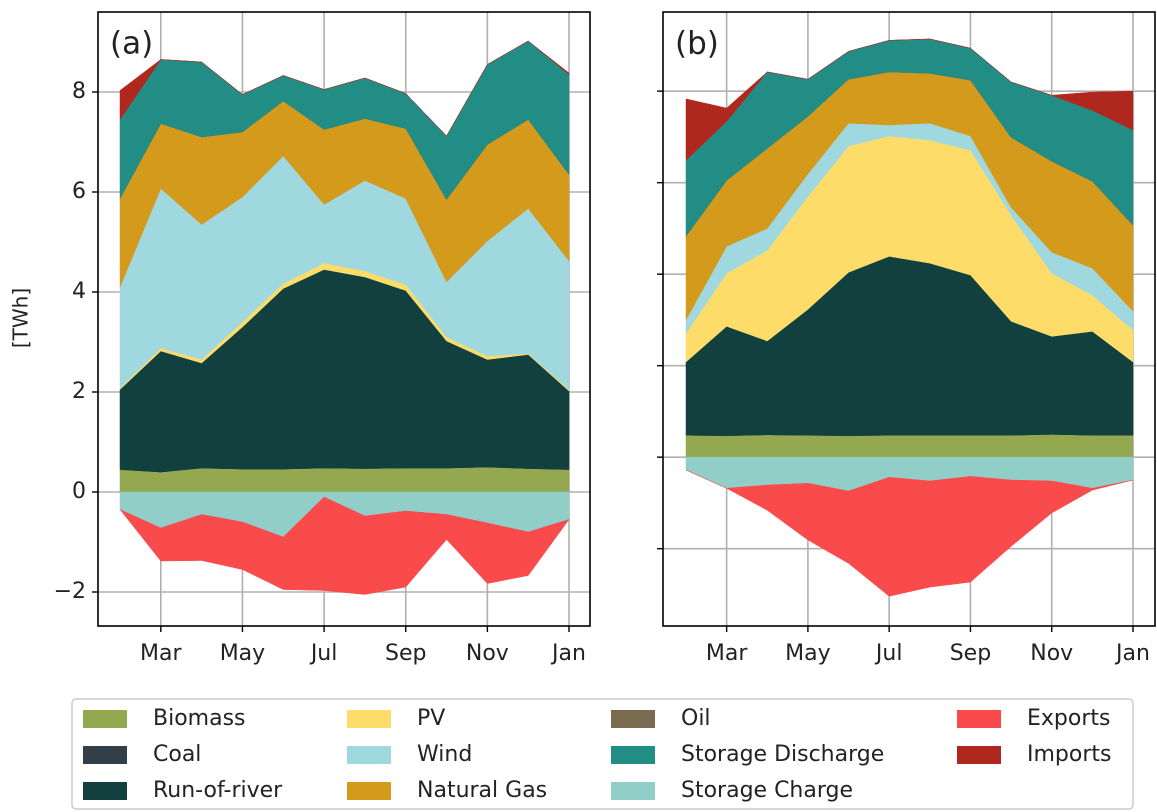 This screenshot has height=812, width=1157. I want to click on legend-box, so click(602, 754).